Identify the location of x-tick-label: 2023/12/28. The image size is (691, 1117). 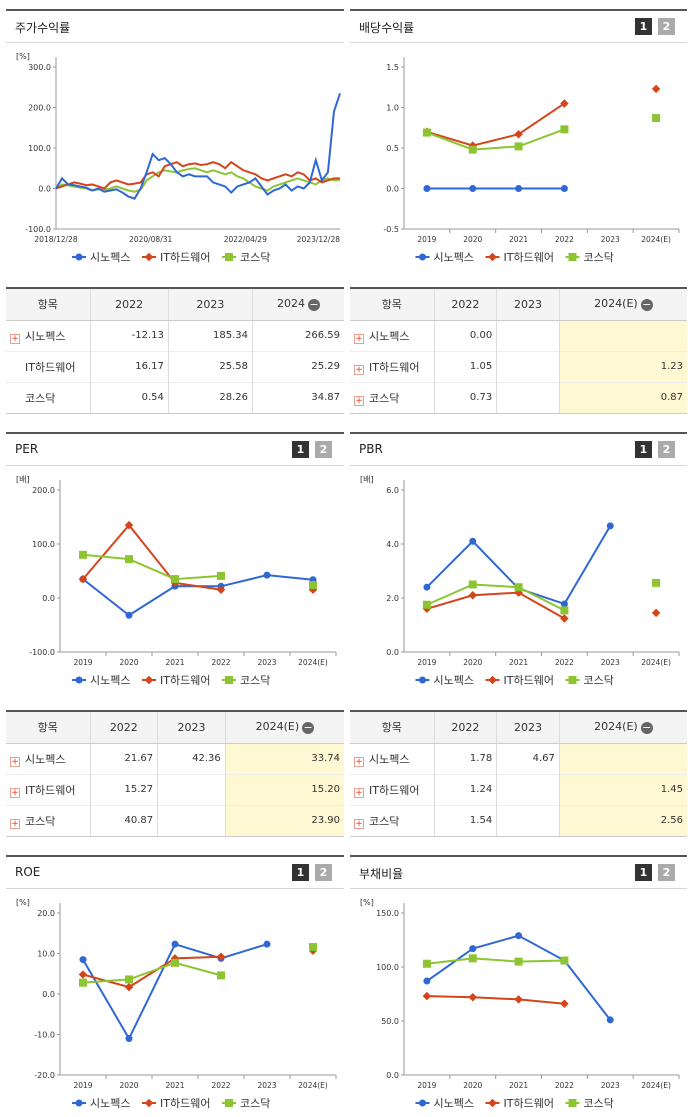
(318, 239).